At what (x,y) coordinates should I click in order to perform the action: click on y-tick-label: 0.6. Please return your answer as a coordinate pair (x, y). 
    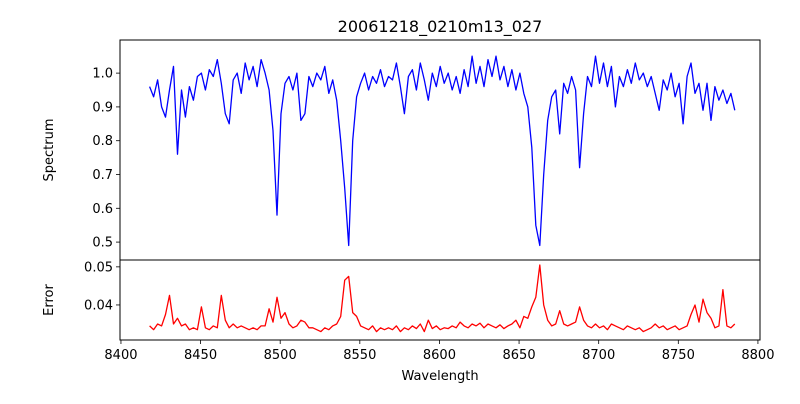
    Looking at the image, I should click on (102, 209).